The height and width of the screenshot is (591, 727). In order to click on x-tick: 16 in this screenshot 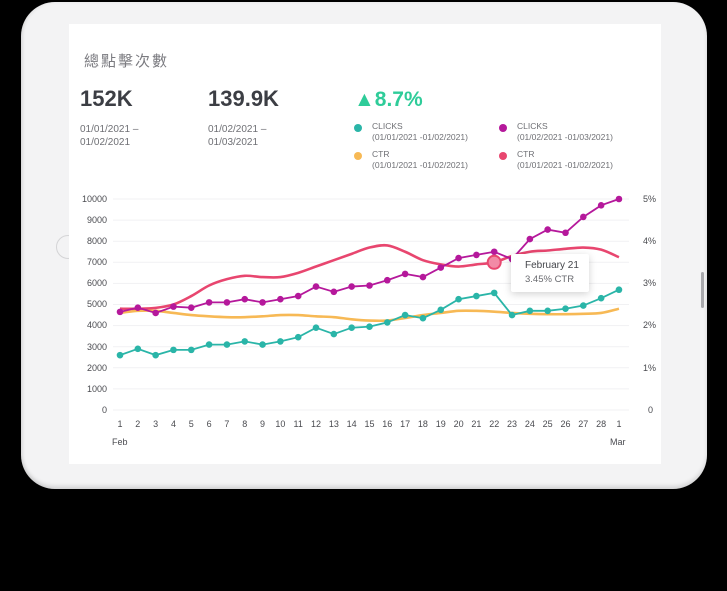, I will do `click(387, 424)`.